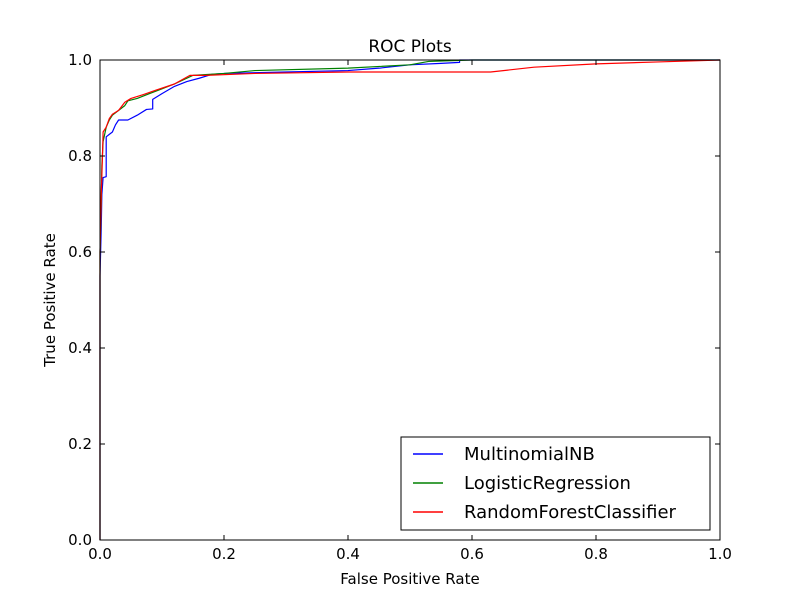  What do you see at coordinates (410, 47) in the screenshot?
I see `chart-title: ROC Plots` at bounding box center [410, 47].